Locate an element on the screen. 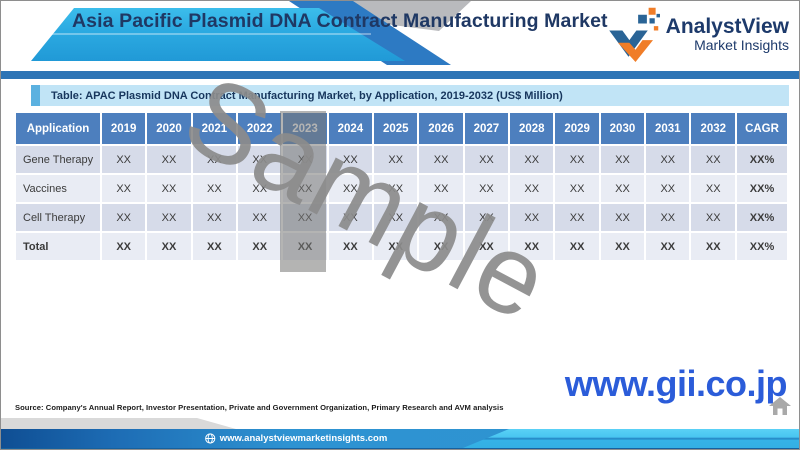  column-header-2028: 2028 is located at coordinates (532, 128).